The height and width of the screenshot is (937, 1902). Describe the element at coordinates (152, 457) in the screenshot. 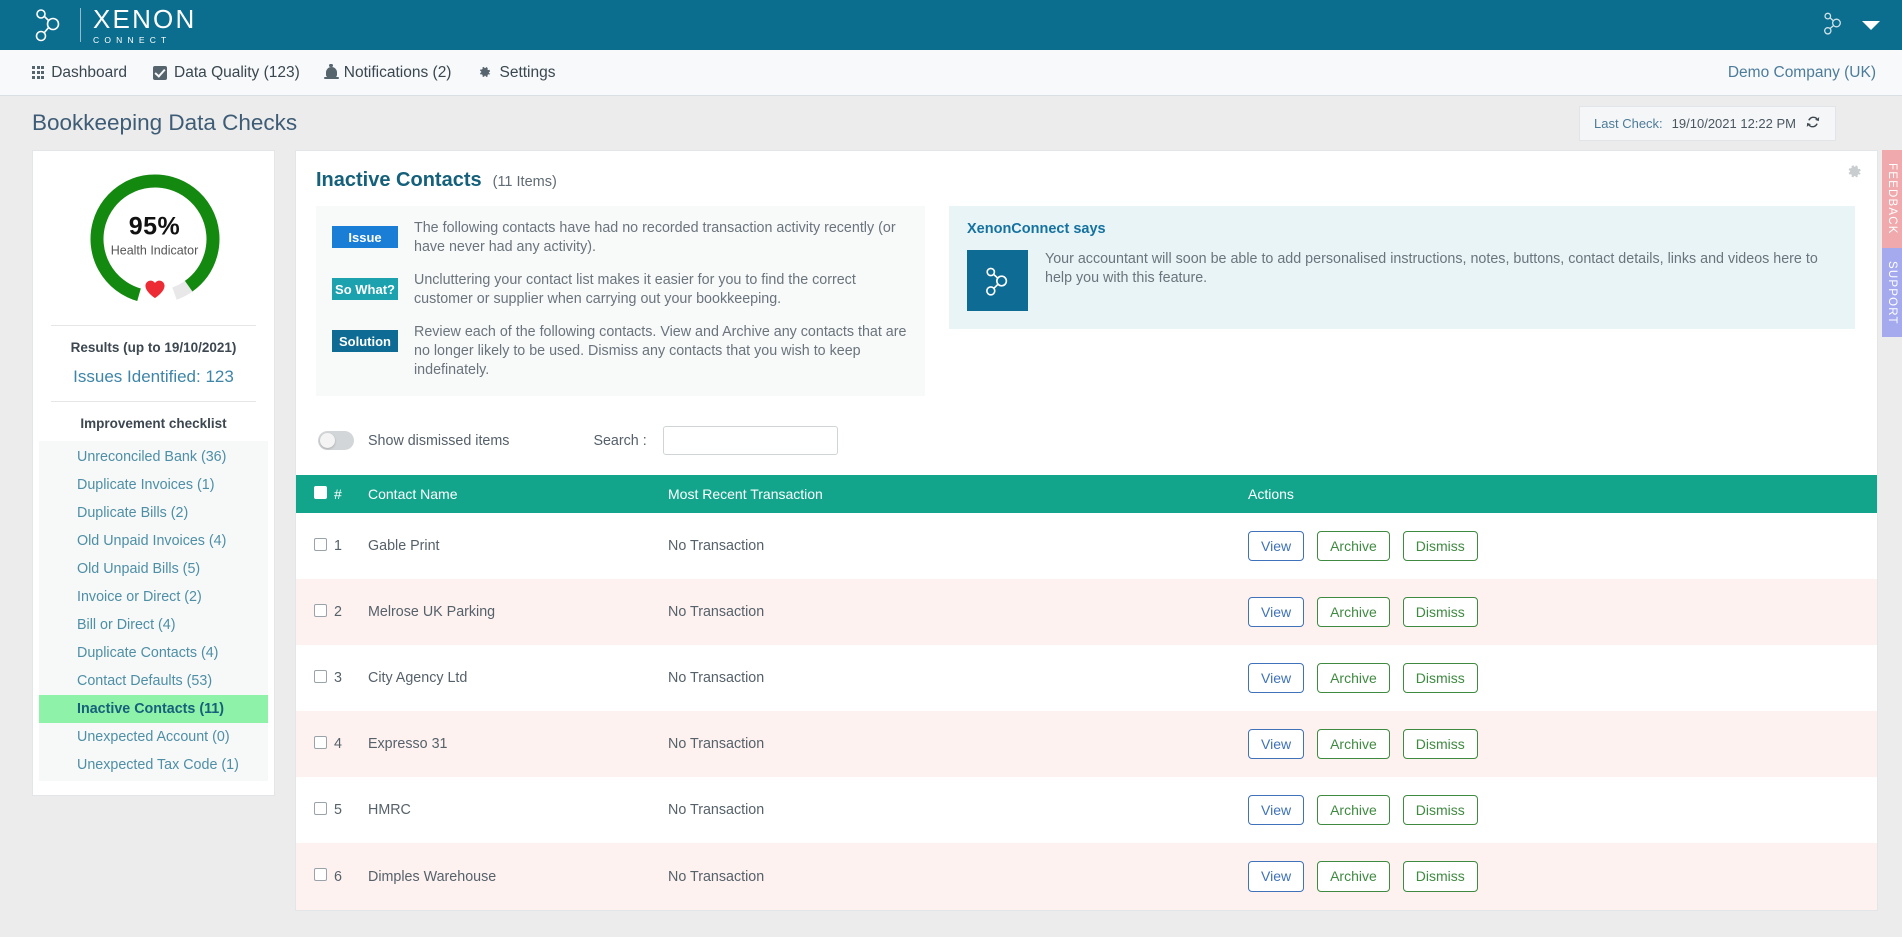

I see `sidebar-item-unreconciled-bank: Unreconciled Bank (36)` at that location.